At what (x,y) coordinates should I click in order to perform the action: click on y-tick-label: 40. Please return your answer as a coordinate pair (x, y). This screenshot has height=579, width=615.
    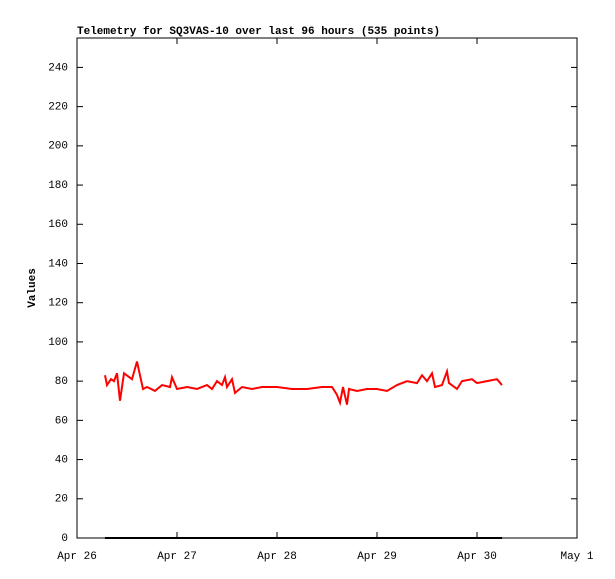
    Looking at the image, I should click on (61, 460).